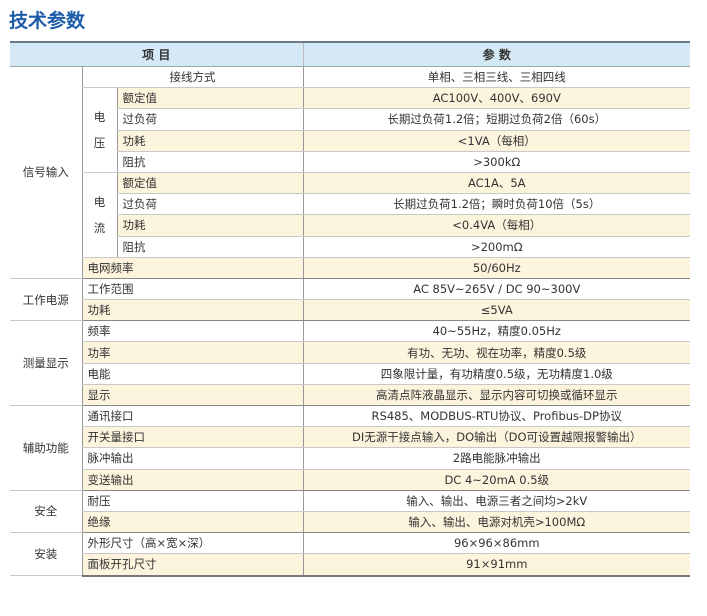 The width and height of the screenshot is (707, 616). What do you see at coordinates (192, 522) in the screenshot?
I see `row-item: 绝缘` at bounding box center [192, 522].